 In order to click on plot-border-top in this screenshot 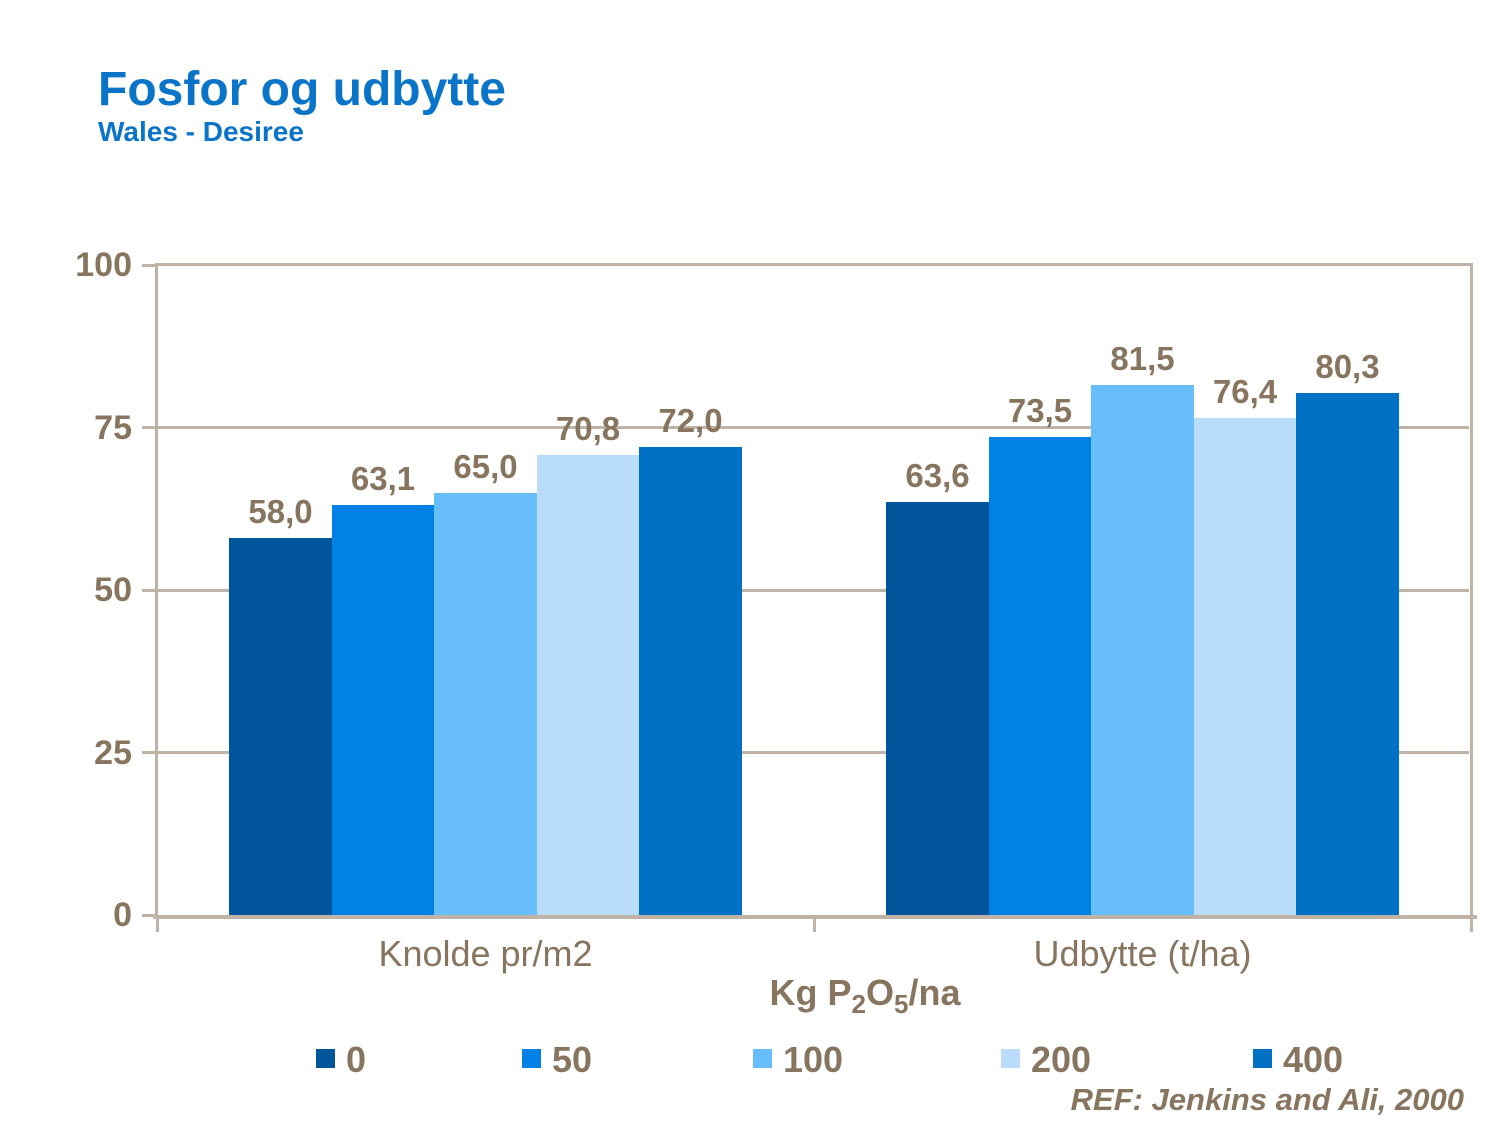, I will do `click(814, 264)`.